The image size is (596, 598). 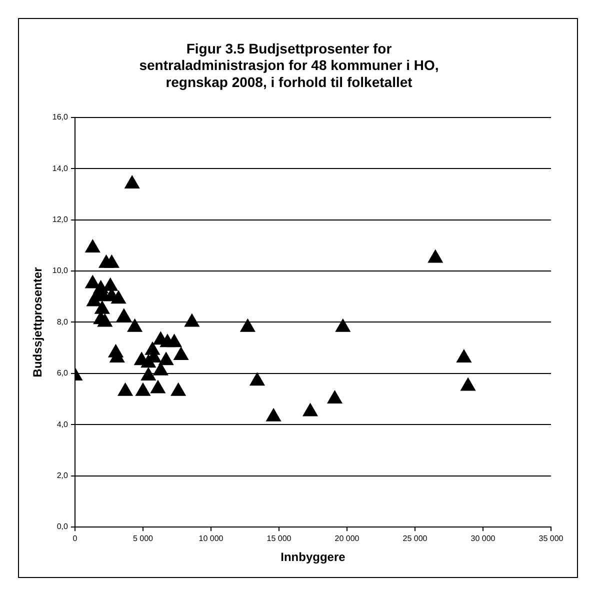 I want to click on x-tick-label: 15 000, so click(x=279, y=539).